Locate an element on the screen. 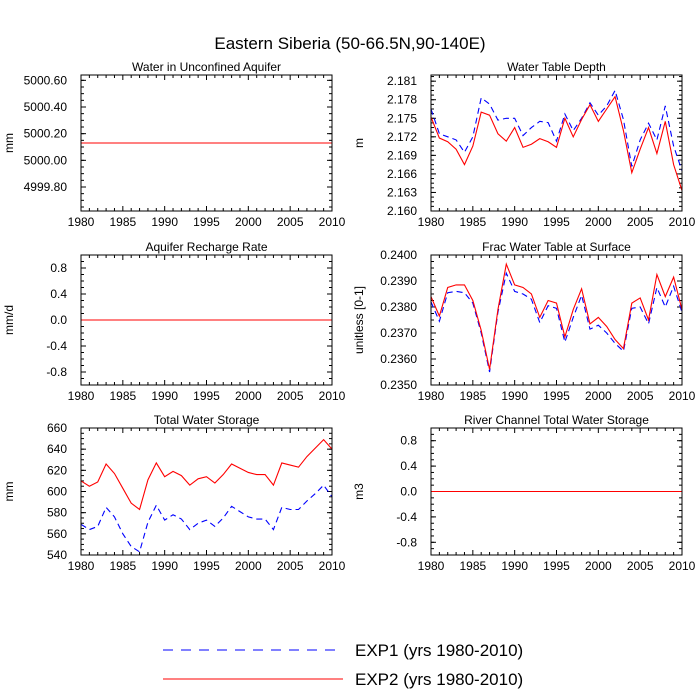 The height and width of the screenshot is (700, 700). y-tick-label: 2.175 is located at coordinates (402, 118).